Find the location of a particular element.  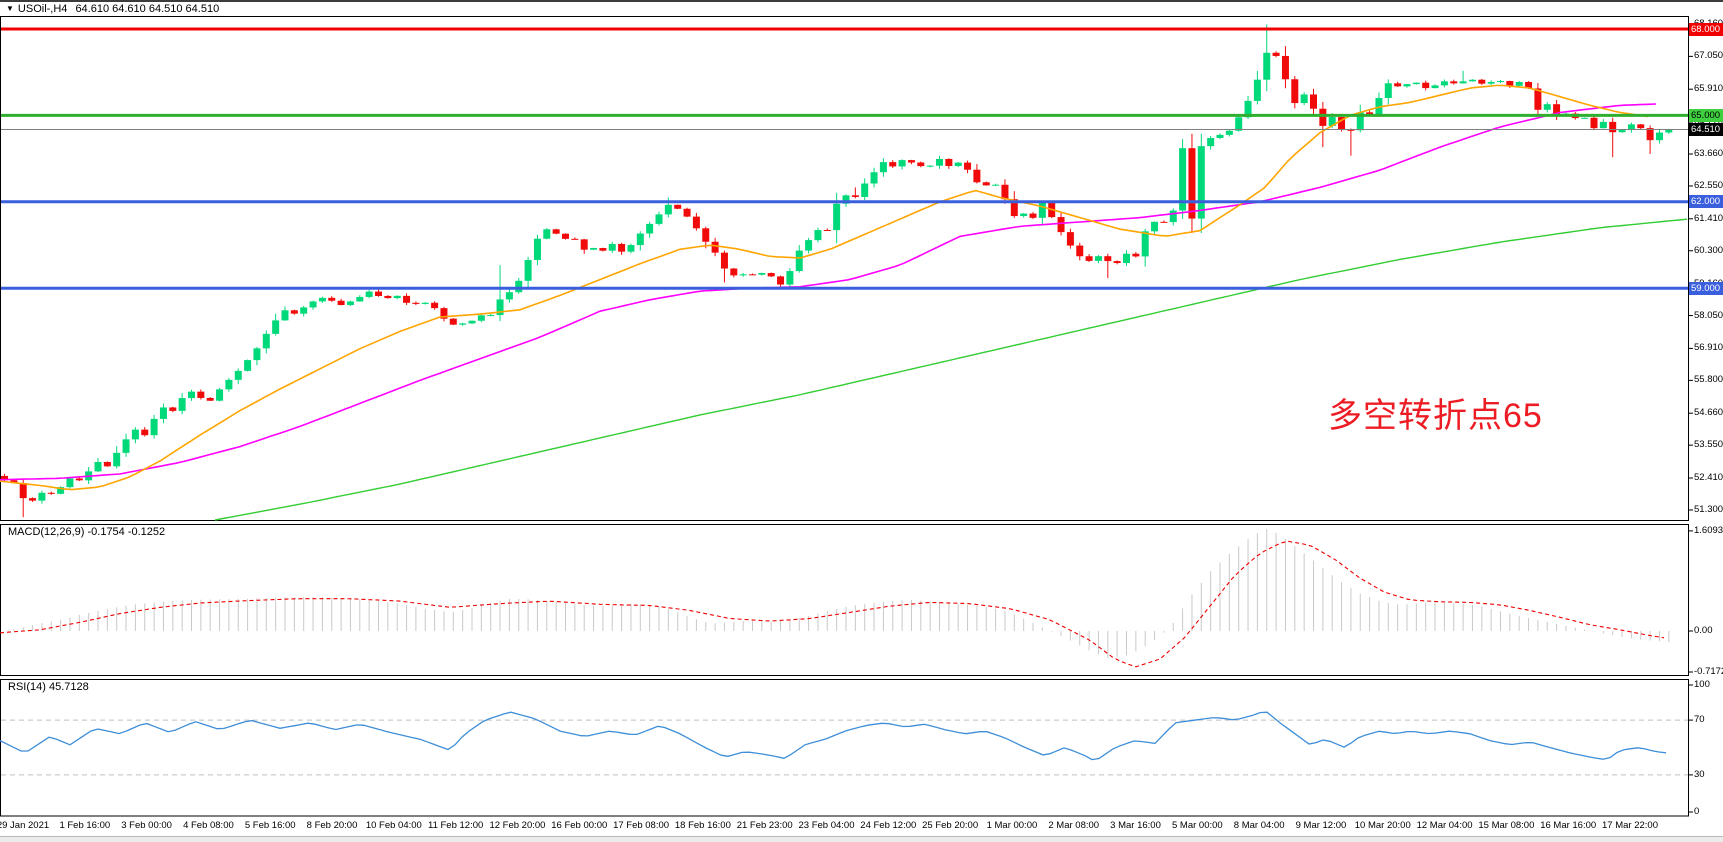

time-label: 17 Feb 08:00 is located at coordinates (641, 825).